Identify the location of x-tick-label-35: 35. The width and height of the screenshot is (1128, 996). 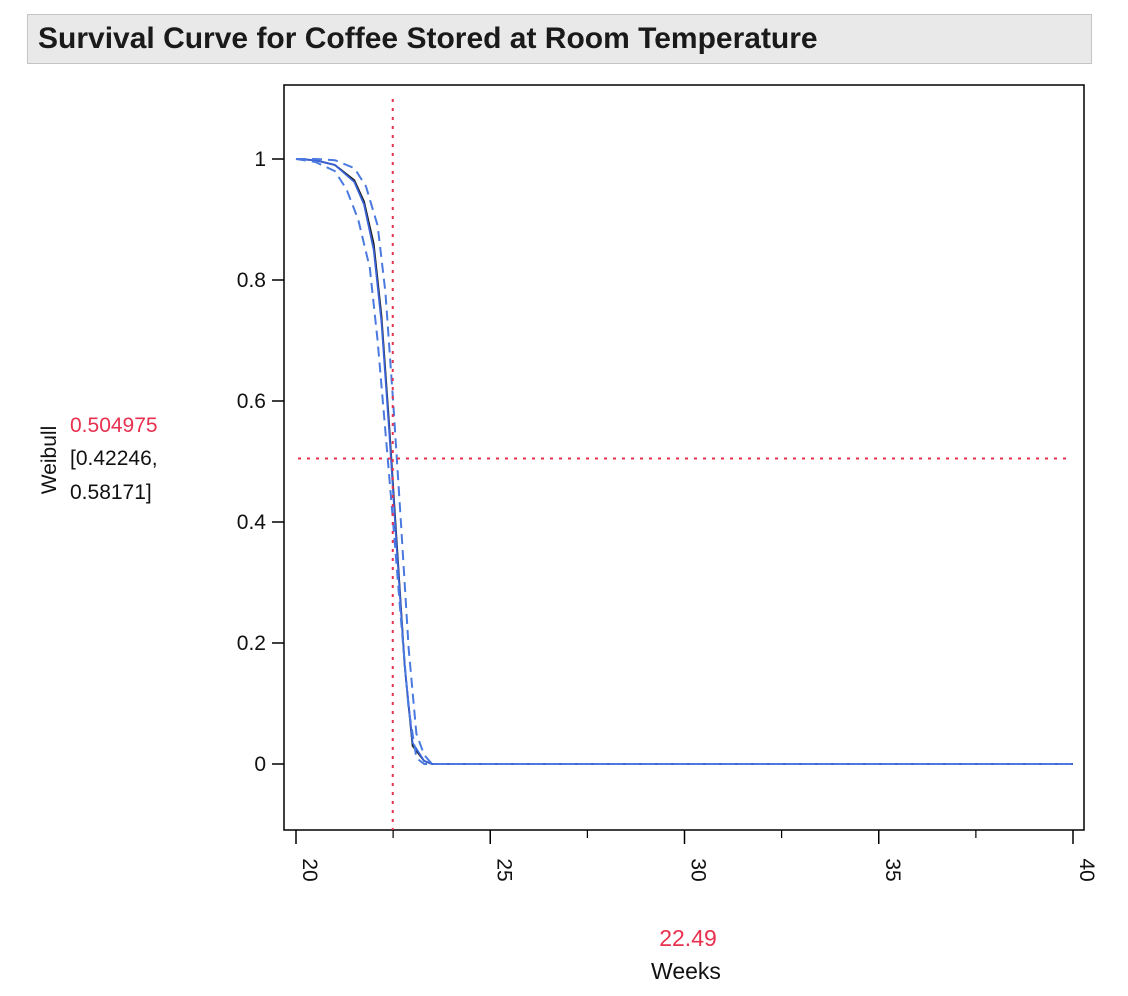
(892, 869).